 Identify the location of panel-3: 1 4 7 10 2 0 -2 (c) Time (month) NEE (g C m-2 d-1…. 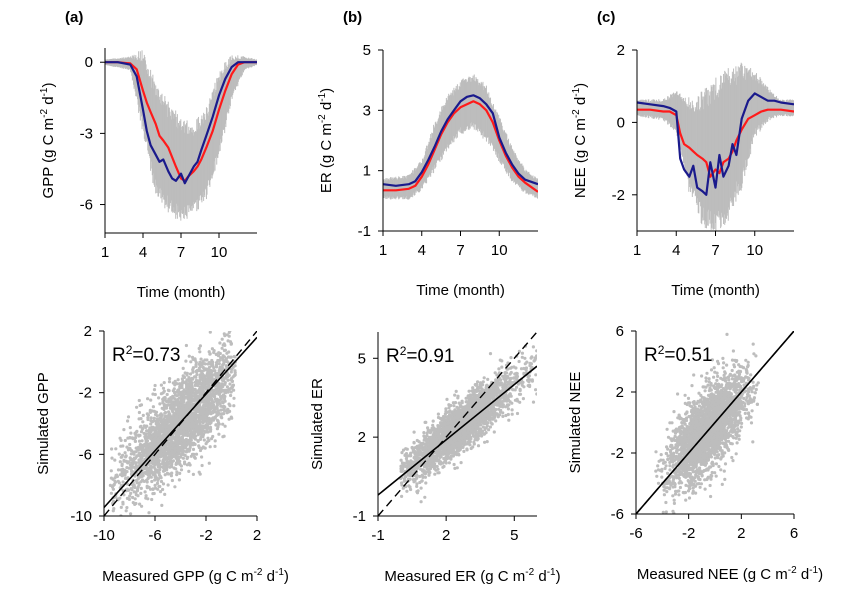
(682, 154).